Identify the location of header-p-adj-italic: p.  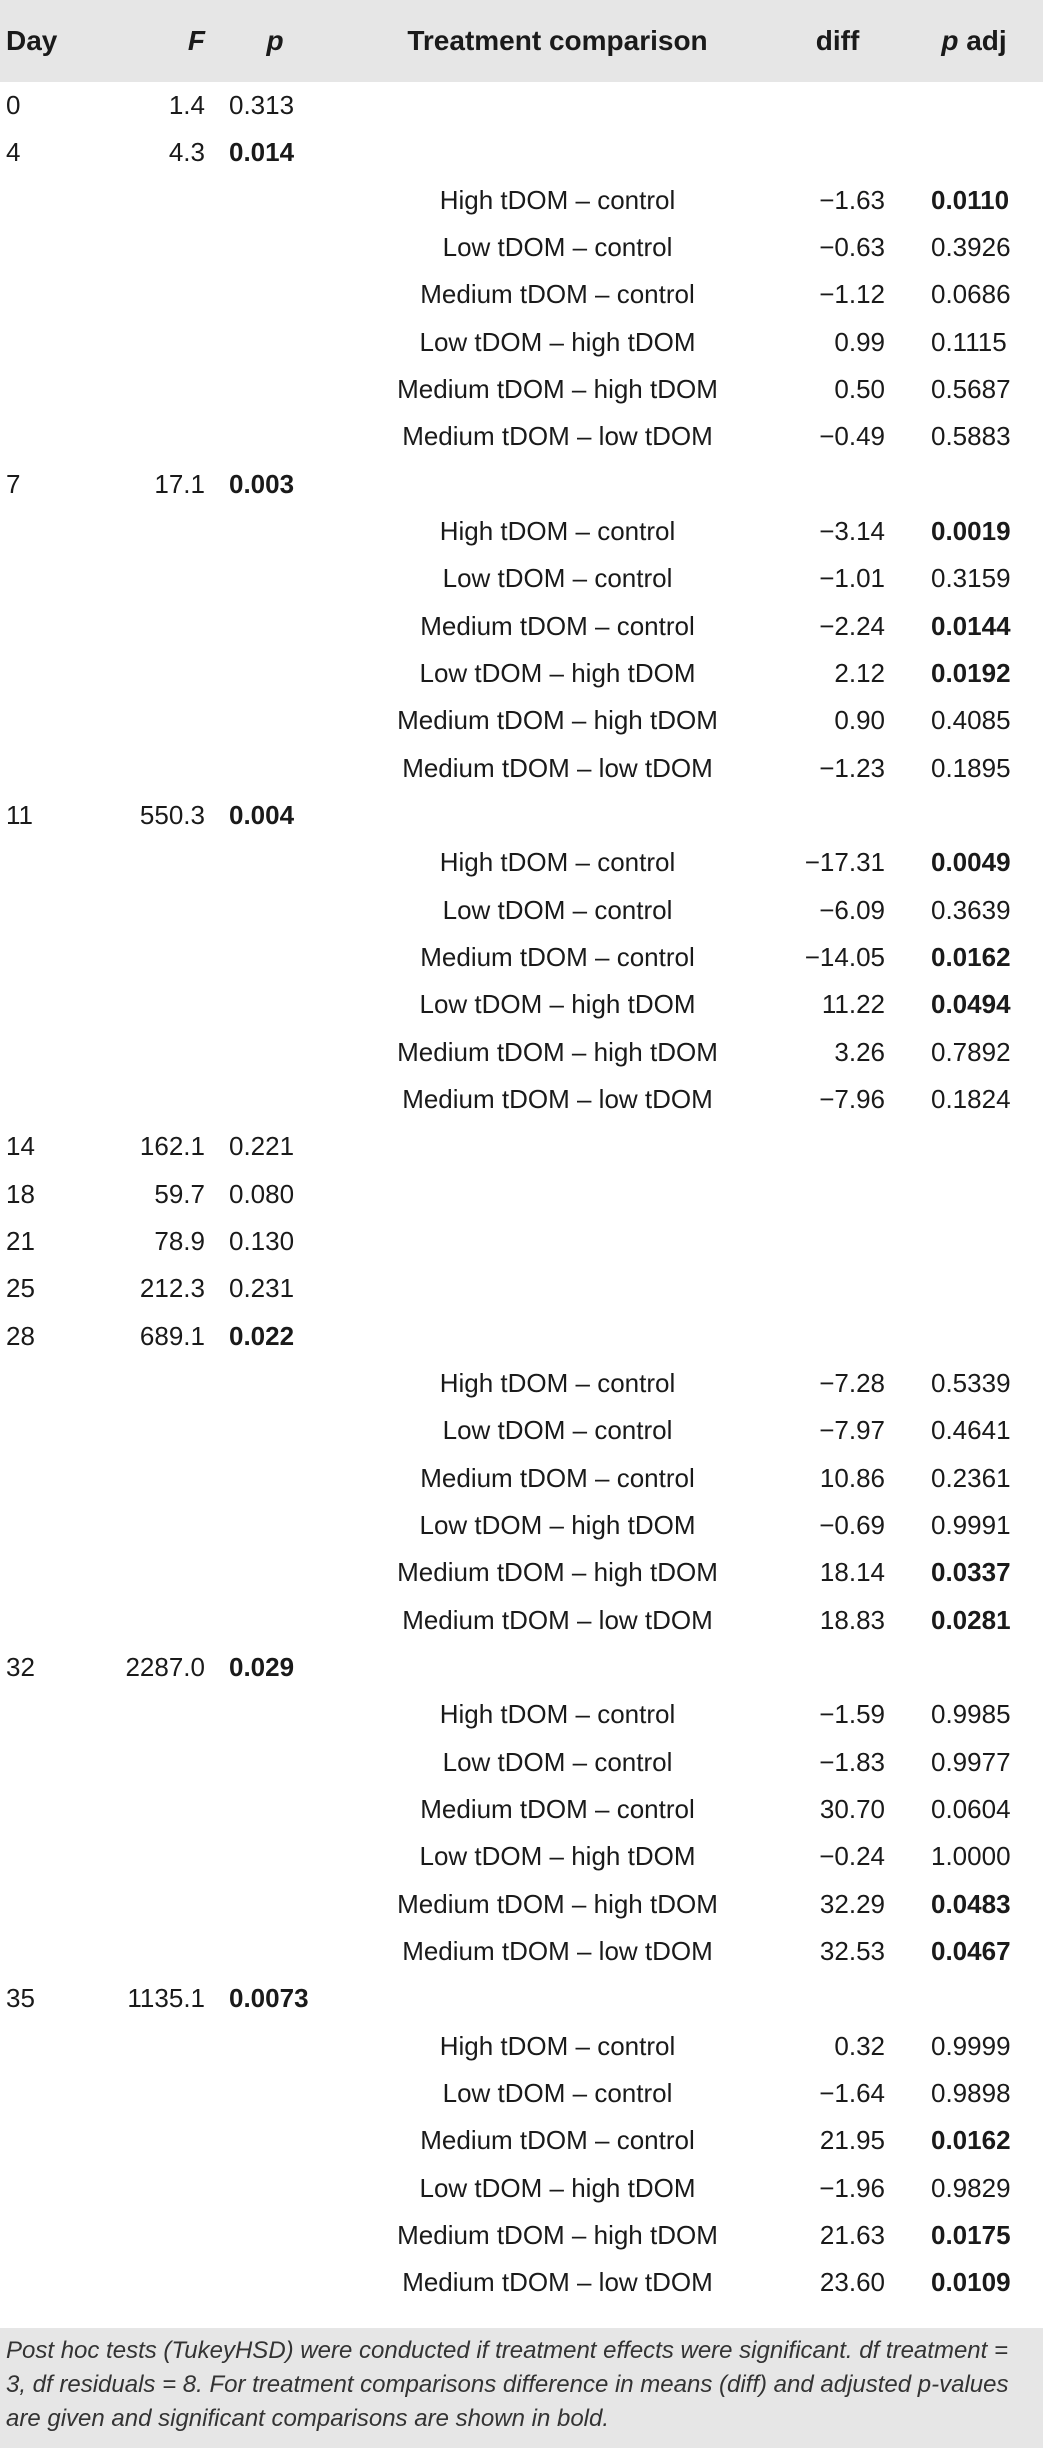
(950, 40).